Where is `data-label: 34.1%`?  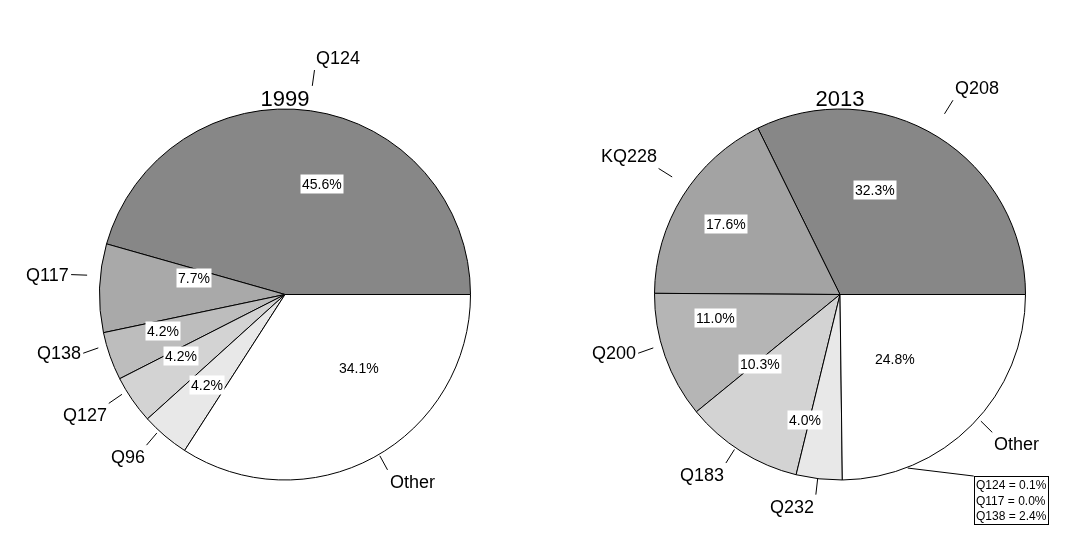 data-label: 34.1% is located at coordinates (359, 368).